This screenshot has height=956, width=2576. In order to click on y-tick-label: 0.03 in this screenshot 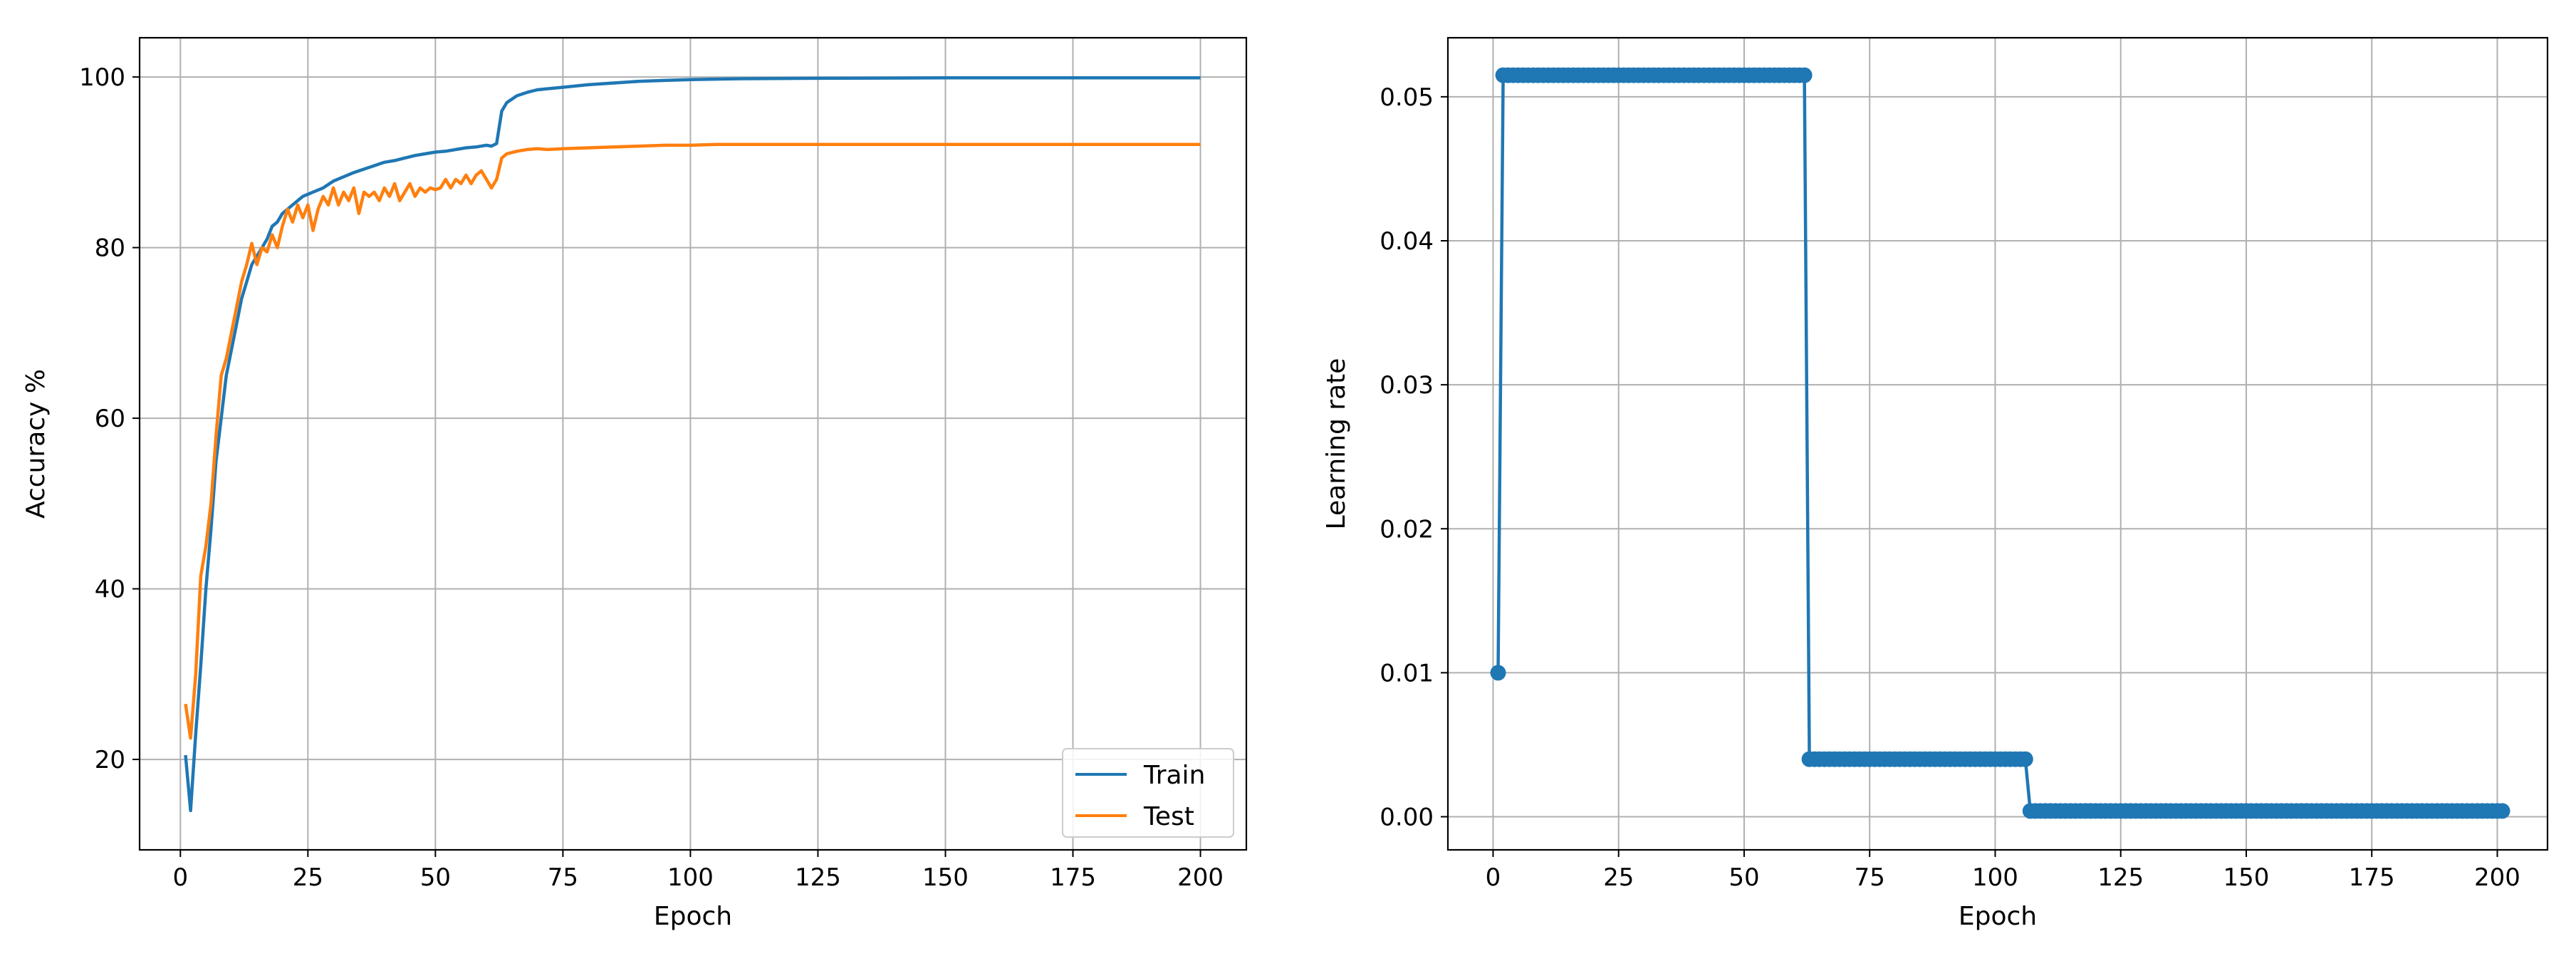, I will do `click(1407, 385)`.